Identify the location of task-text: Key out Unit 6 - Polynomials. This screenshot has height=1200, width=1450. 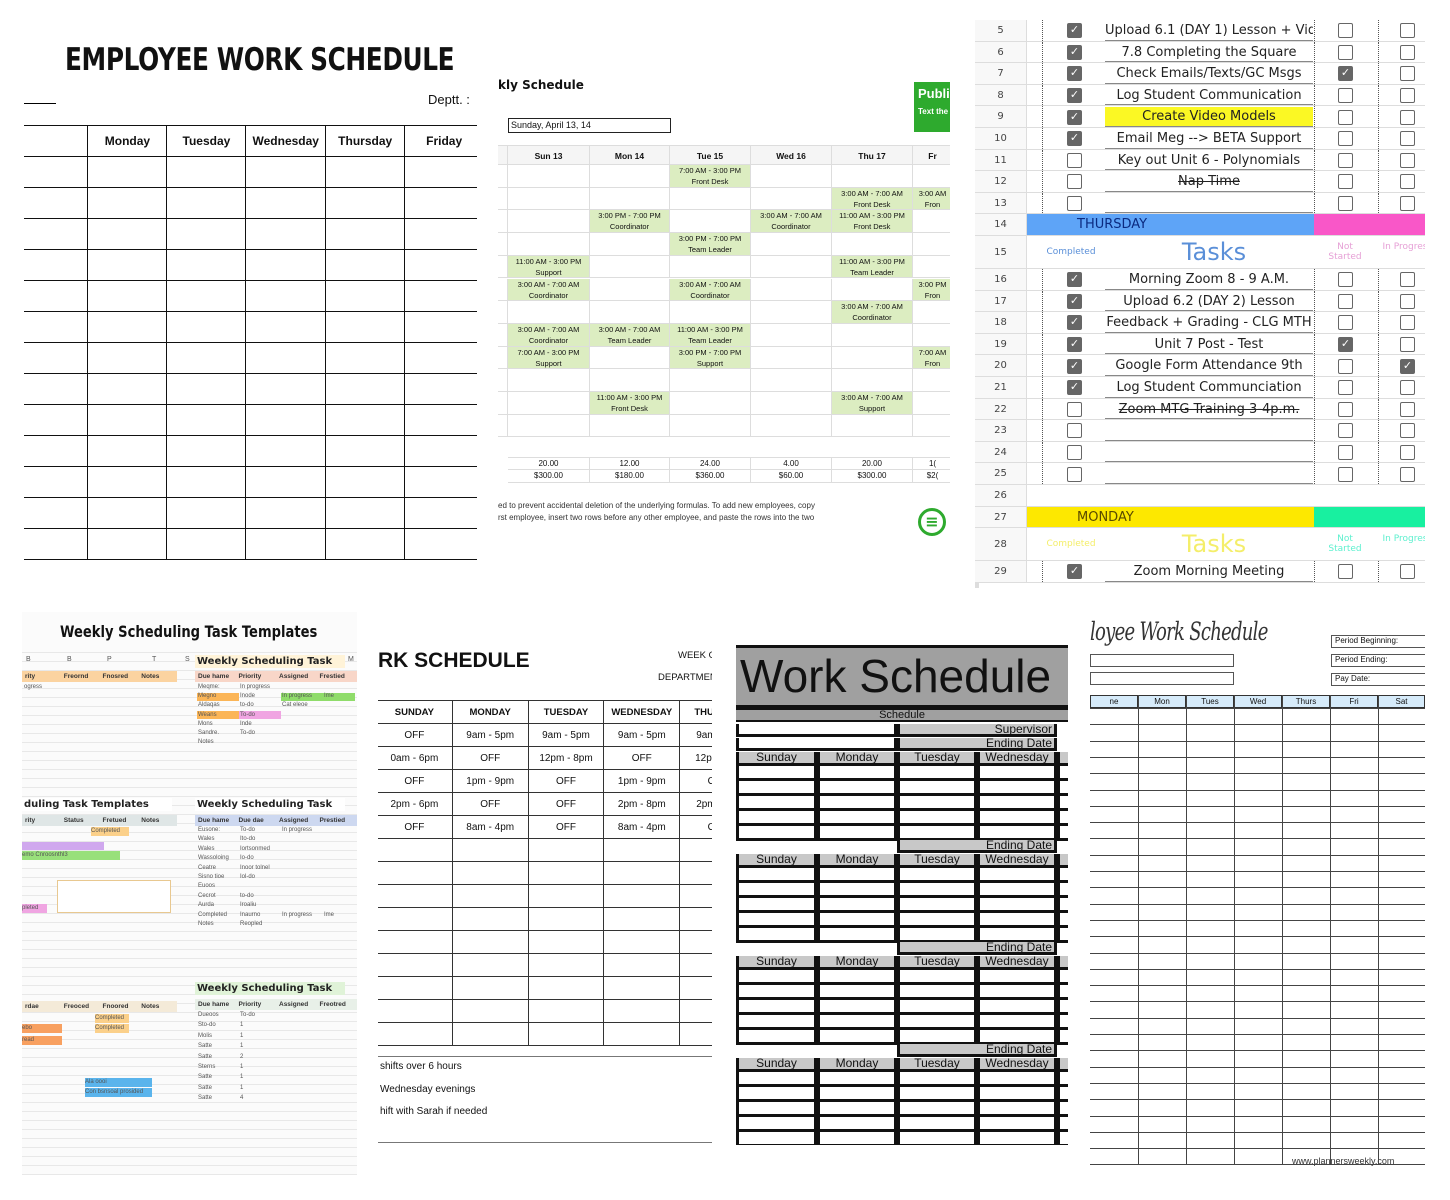
(1209, 161).